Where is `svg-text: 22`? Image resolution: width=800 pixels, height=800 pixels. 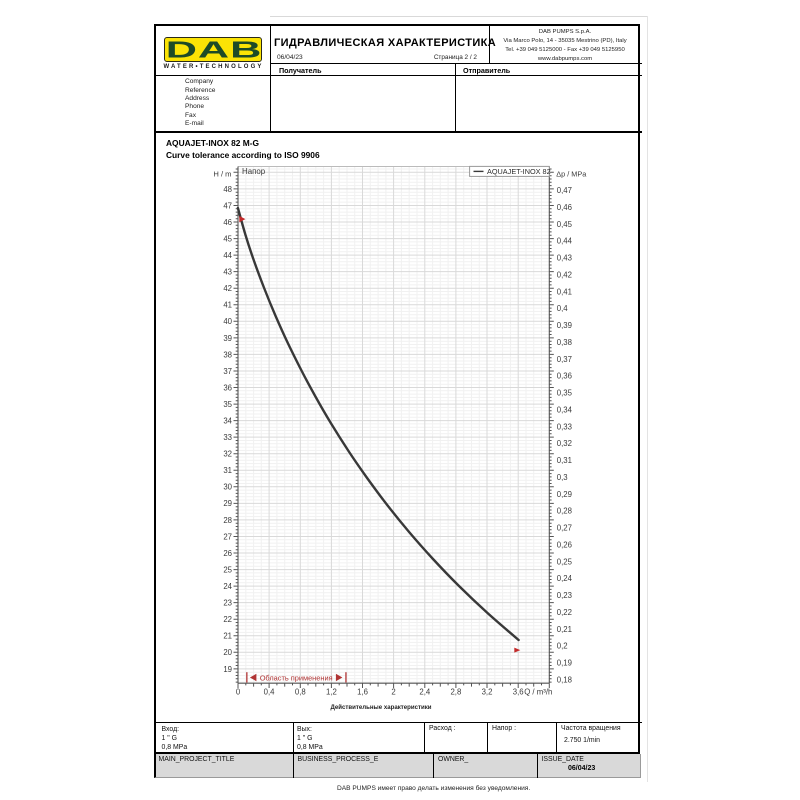
svg-text: 22 is located at coordinates (227, 619).